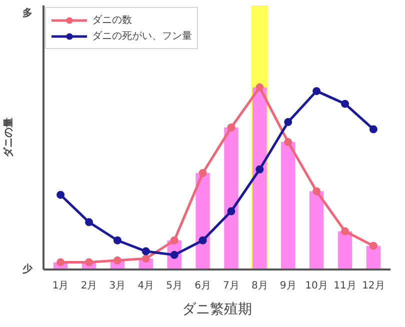 The width and height of the screenshot is (405, 327). Describe the element at coordinates (345, 286) in the screenshot. I see `x-tick-label: 11月` at that location.